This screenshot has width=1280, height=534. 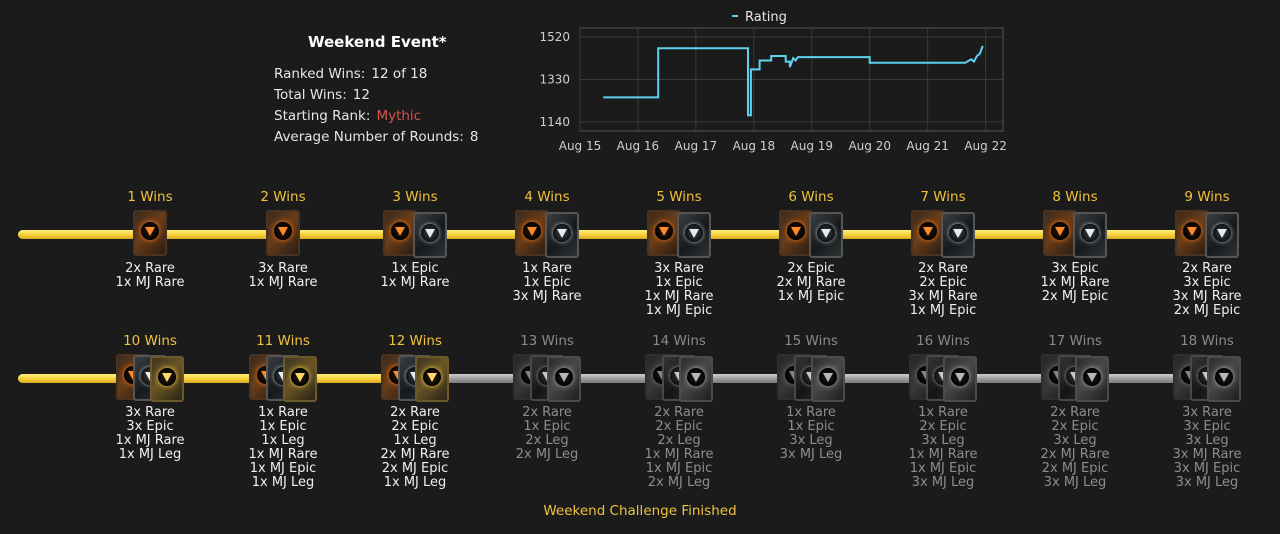 What do you see at coordinates (811, 397) in the screenshot?
I see `reward-stop: 15 Wins 1x Rare 1x Epic 3x Leg 3x MJ Leg` at bounding box center [811, 397].